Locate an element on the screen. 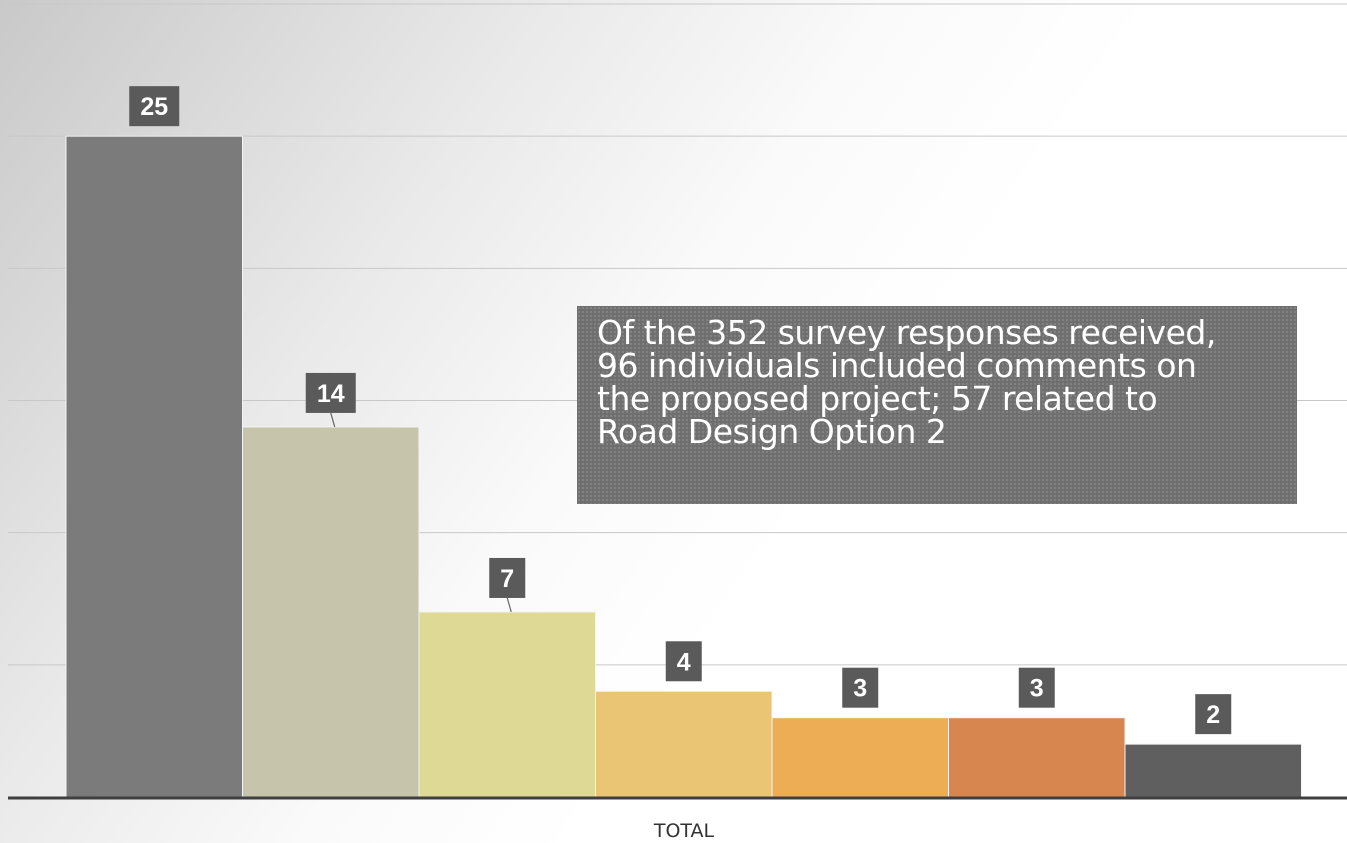  x-category-label: TOTAL is located at coordinates (684, 831).